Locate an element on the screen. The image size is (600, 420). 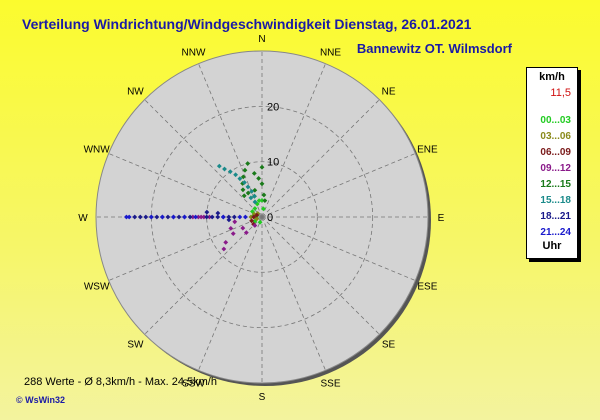
direction-label-wsw: WSW is located at coordinates (97, 287).